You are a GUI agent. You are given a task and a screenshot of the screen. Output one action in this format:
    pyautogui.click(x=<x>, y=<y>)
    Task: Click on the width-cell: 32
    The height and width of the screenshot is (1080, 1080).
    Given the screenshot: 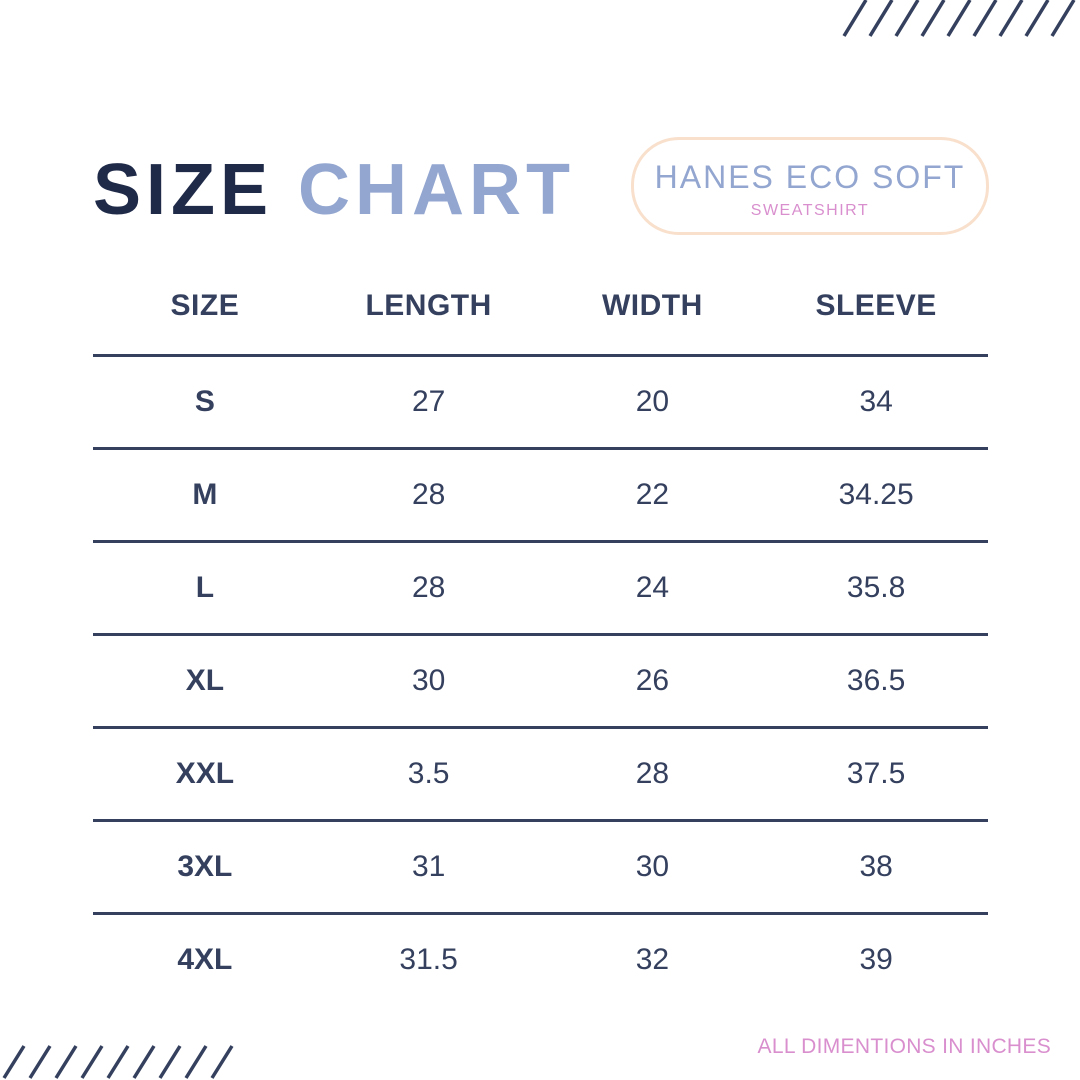 What is the action you would take?
    pyautogui.click(x=652, y=959)
    